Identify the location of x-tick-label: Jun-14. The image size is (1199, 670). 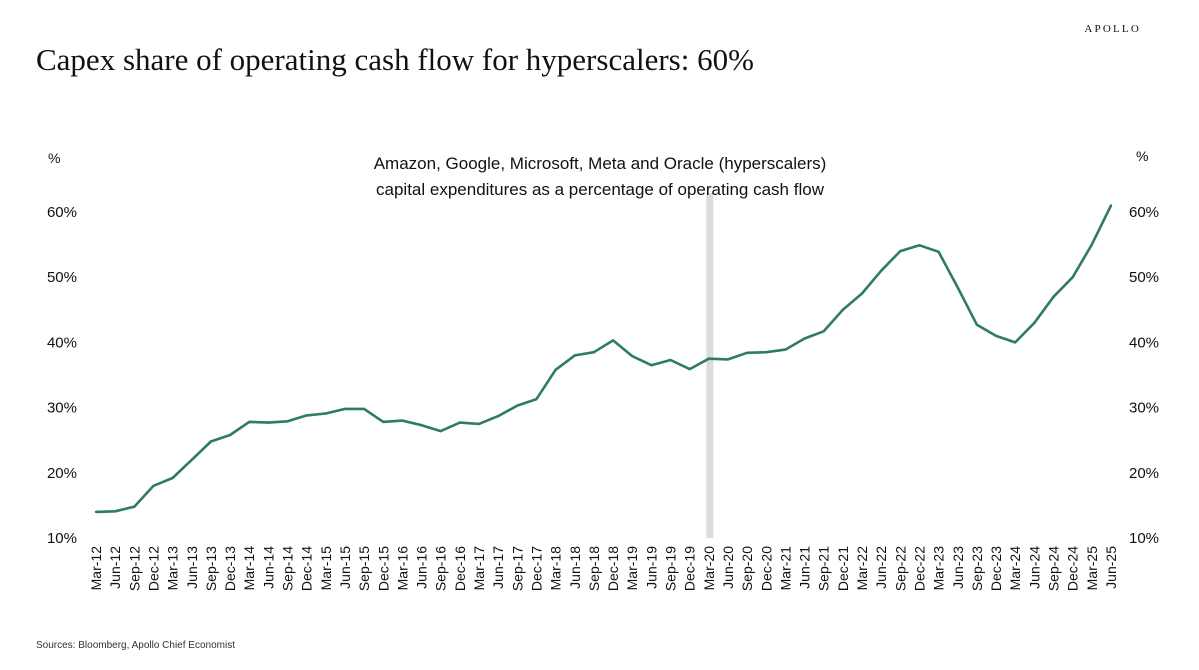
(268, 567).